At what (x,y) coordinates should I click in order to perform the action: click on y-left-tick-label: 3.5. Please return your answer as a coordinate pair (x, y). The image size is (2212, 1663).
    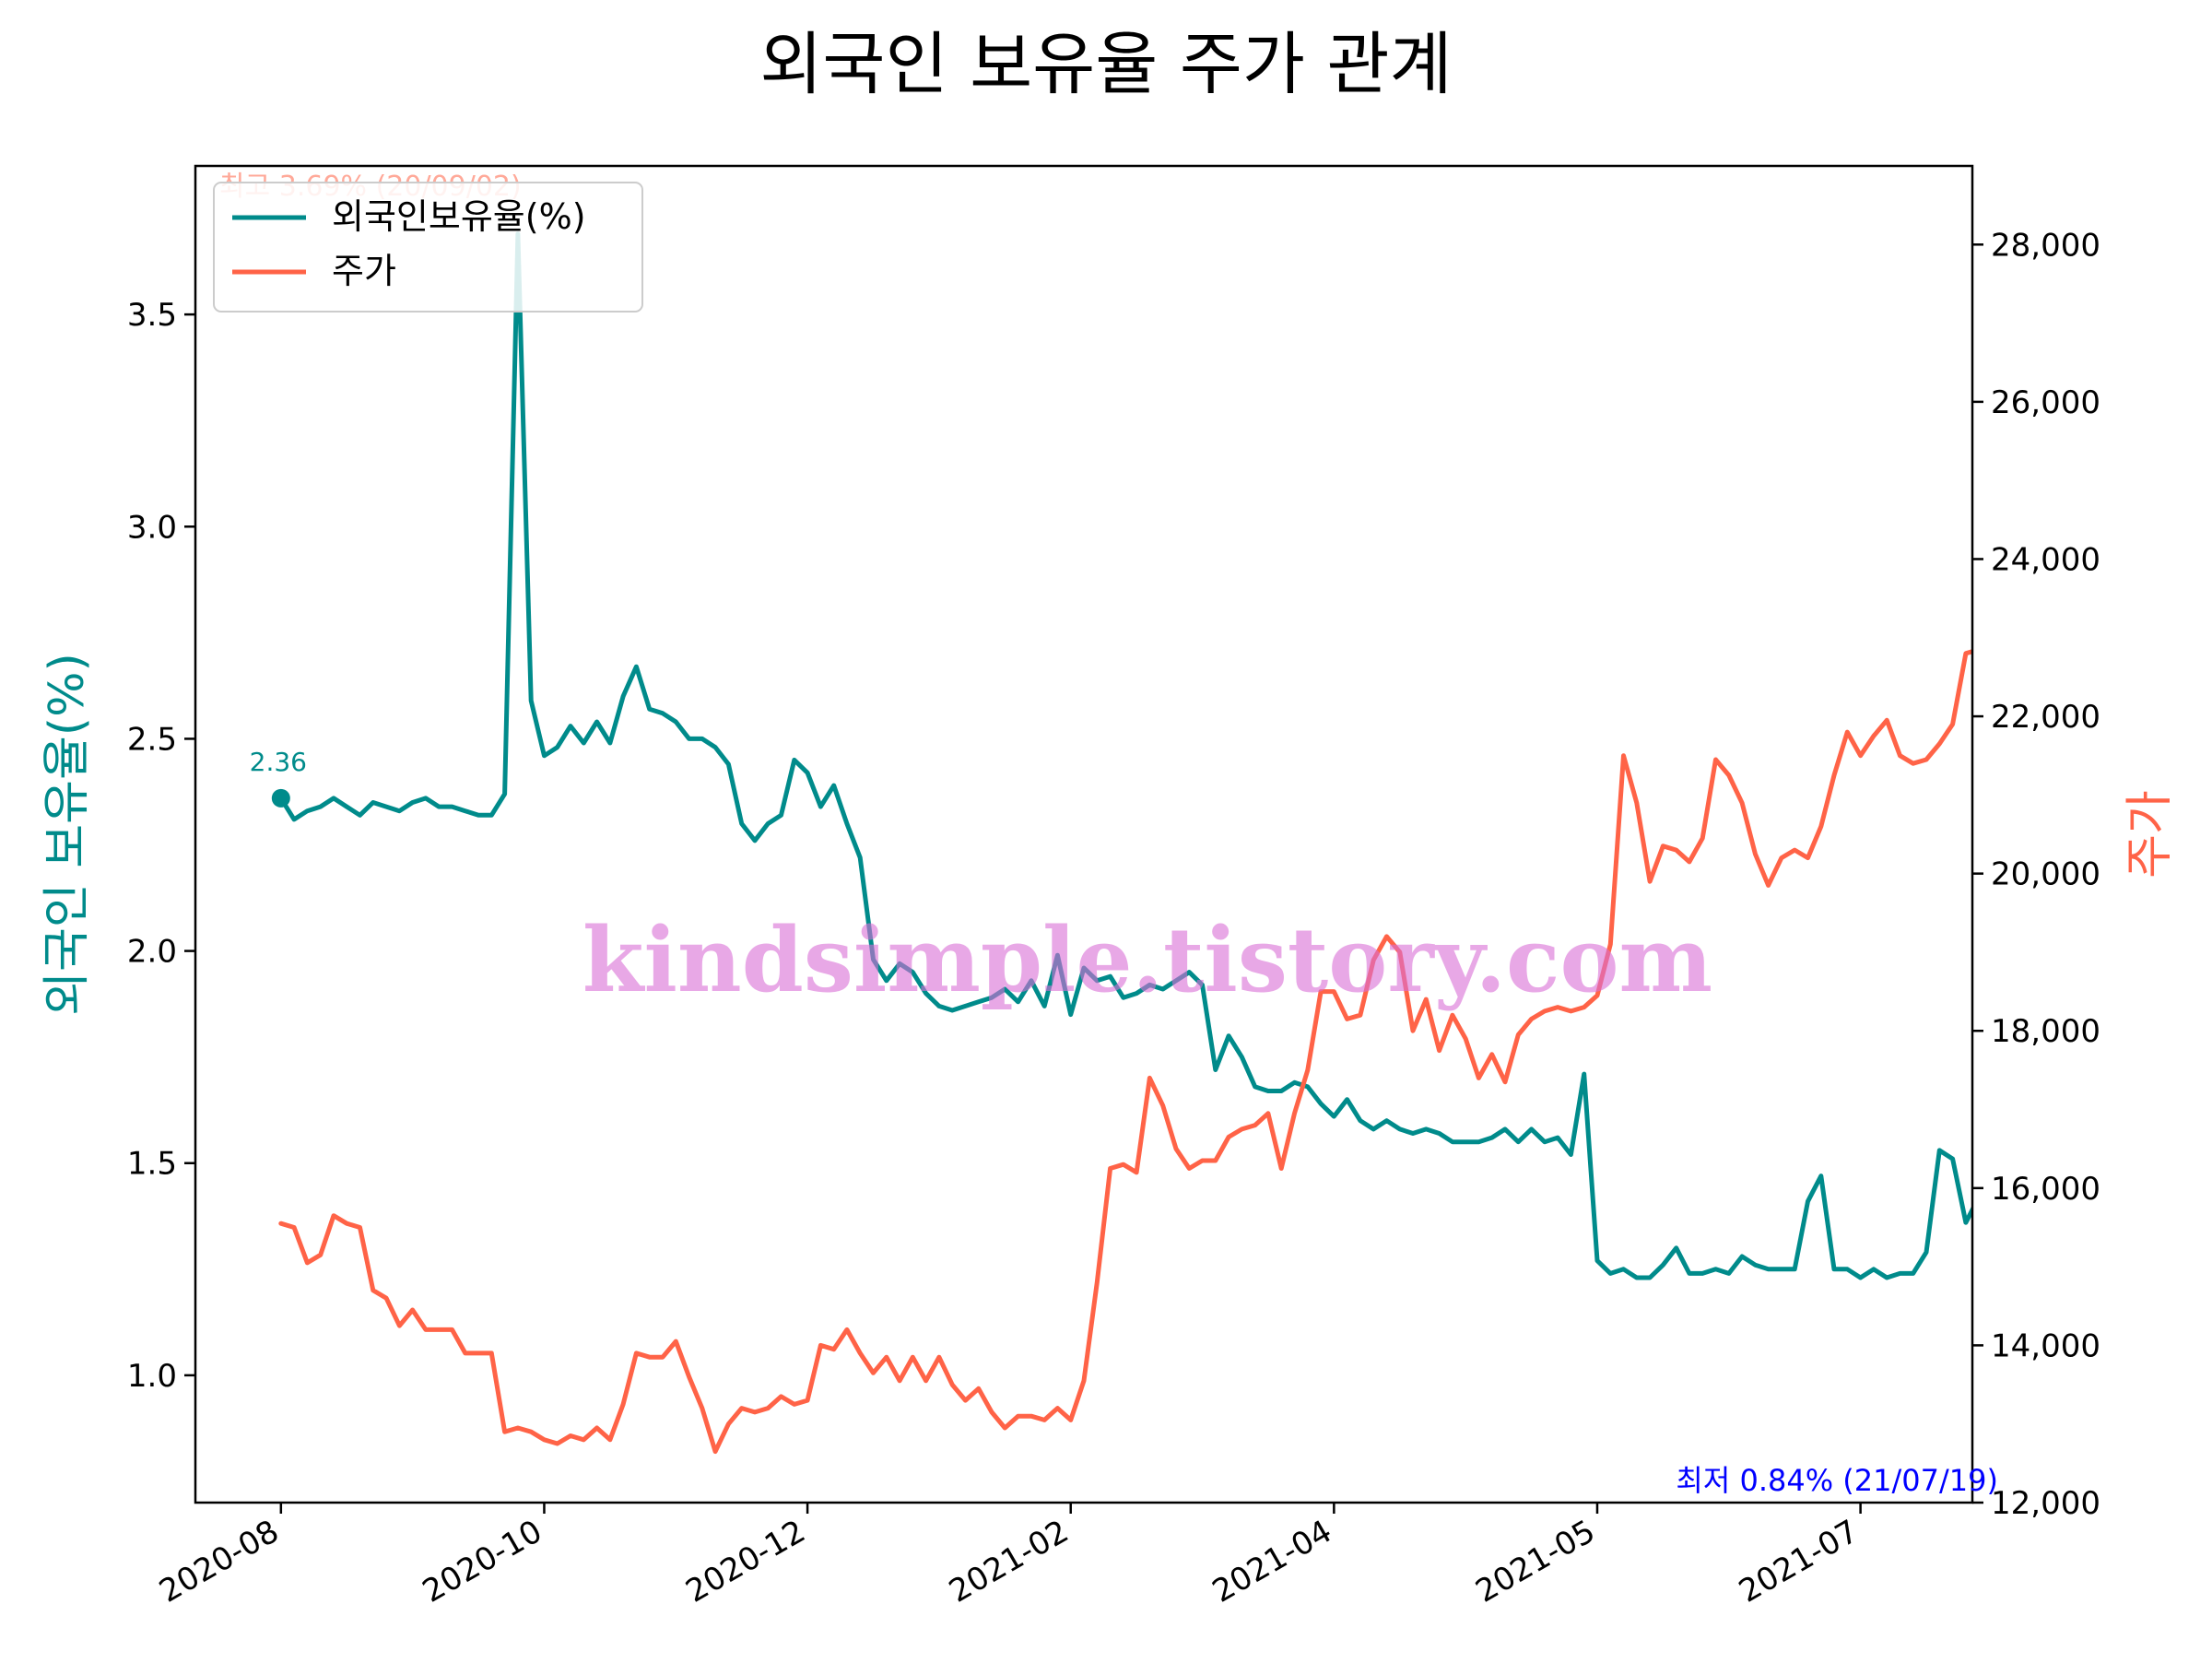
    Looking at the image, I should click on (152, 315).